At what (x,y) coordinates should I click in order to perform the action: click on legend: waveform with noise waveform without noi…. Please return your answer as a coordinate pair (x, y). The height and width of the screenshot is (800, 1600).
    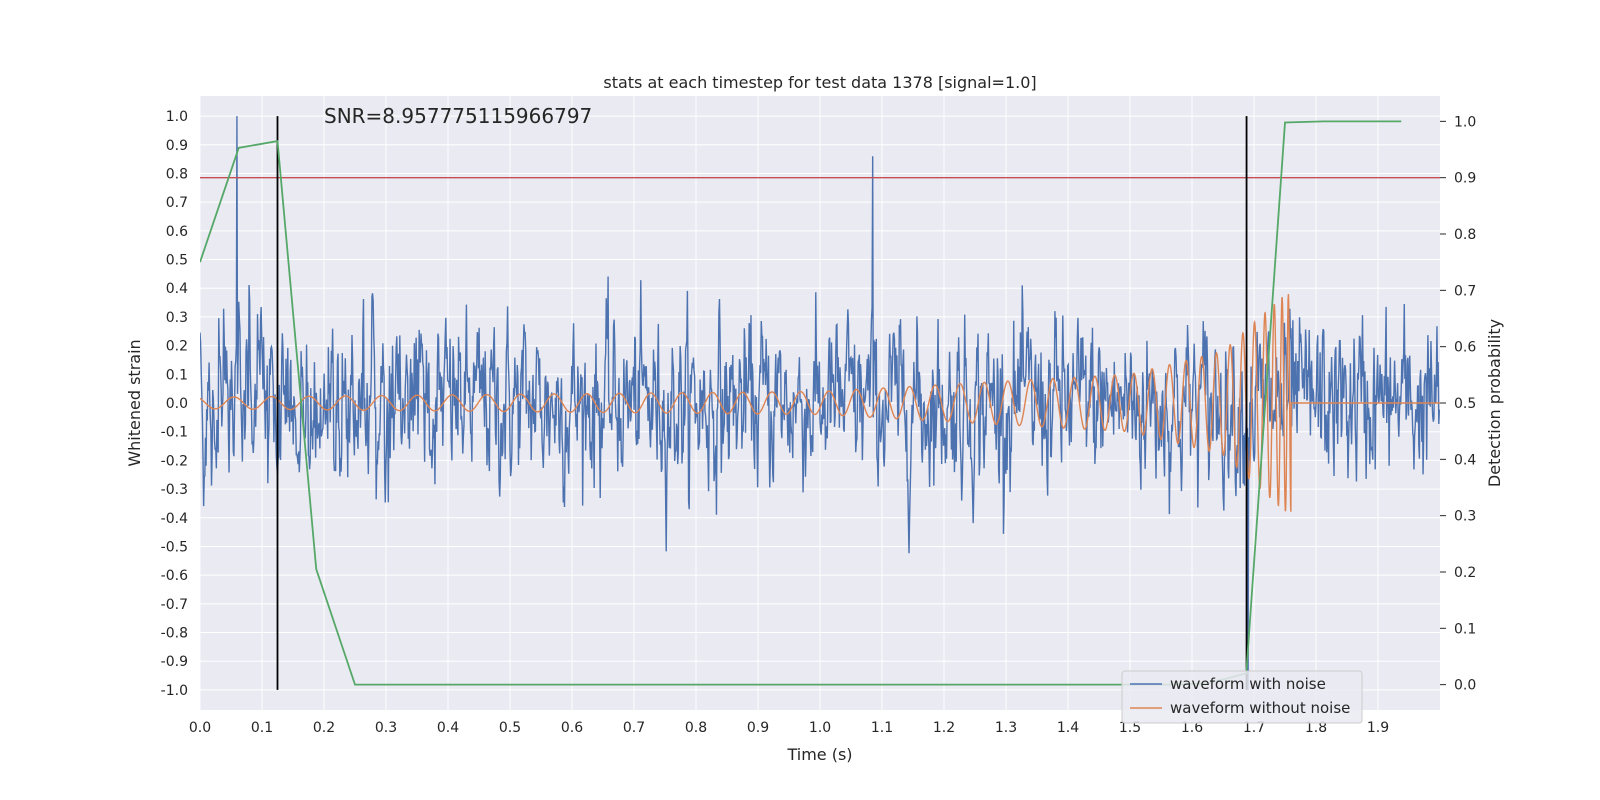
    Looking at the image, I should click on (1242, 697).